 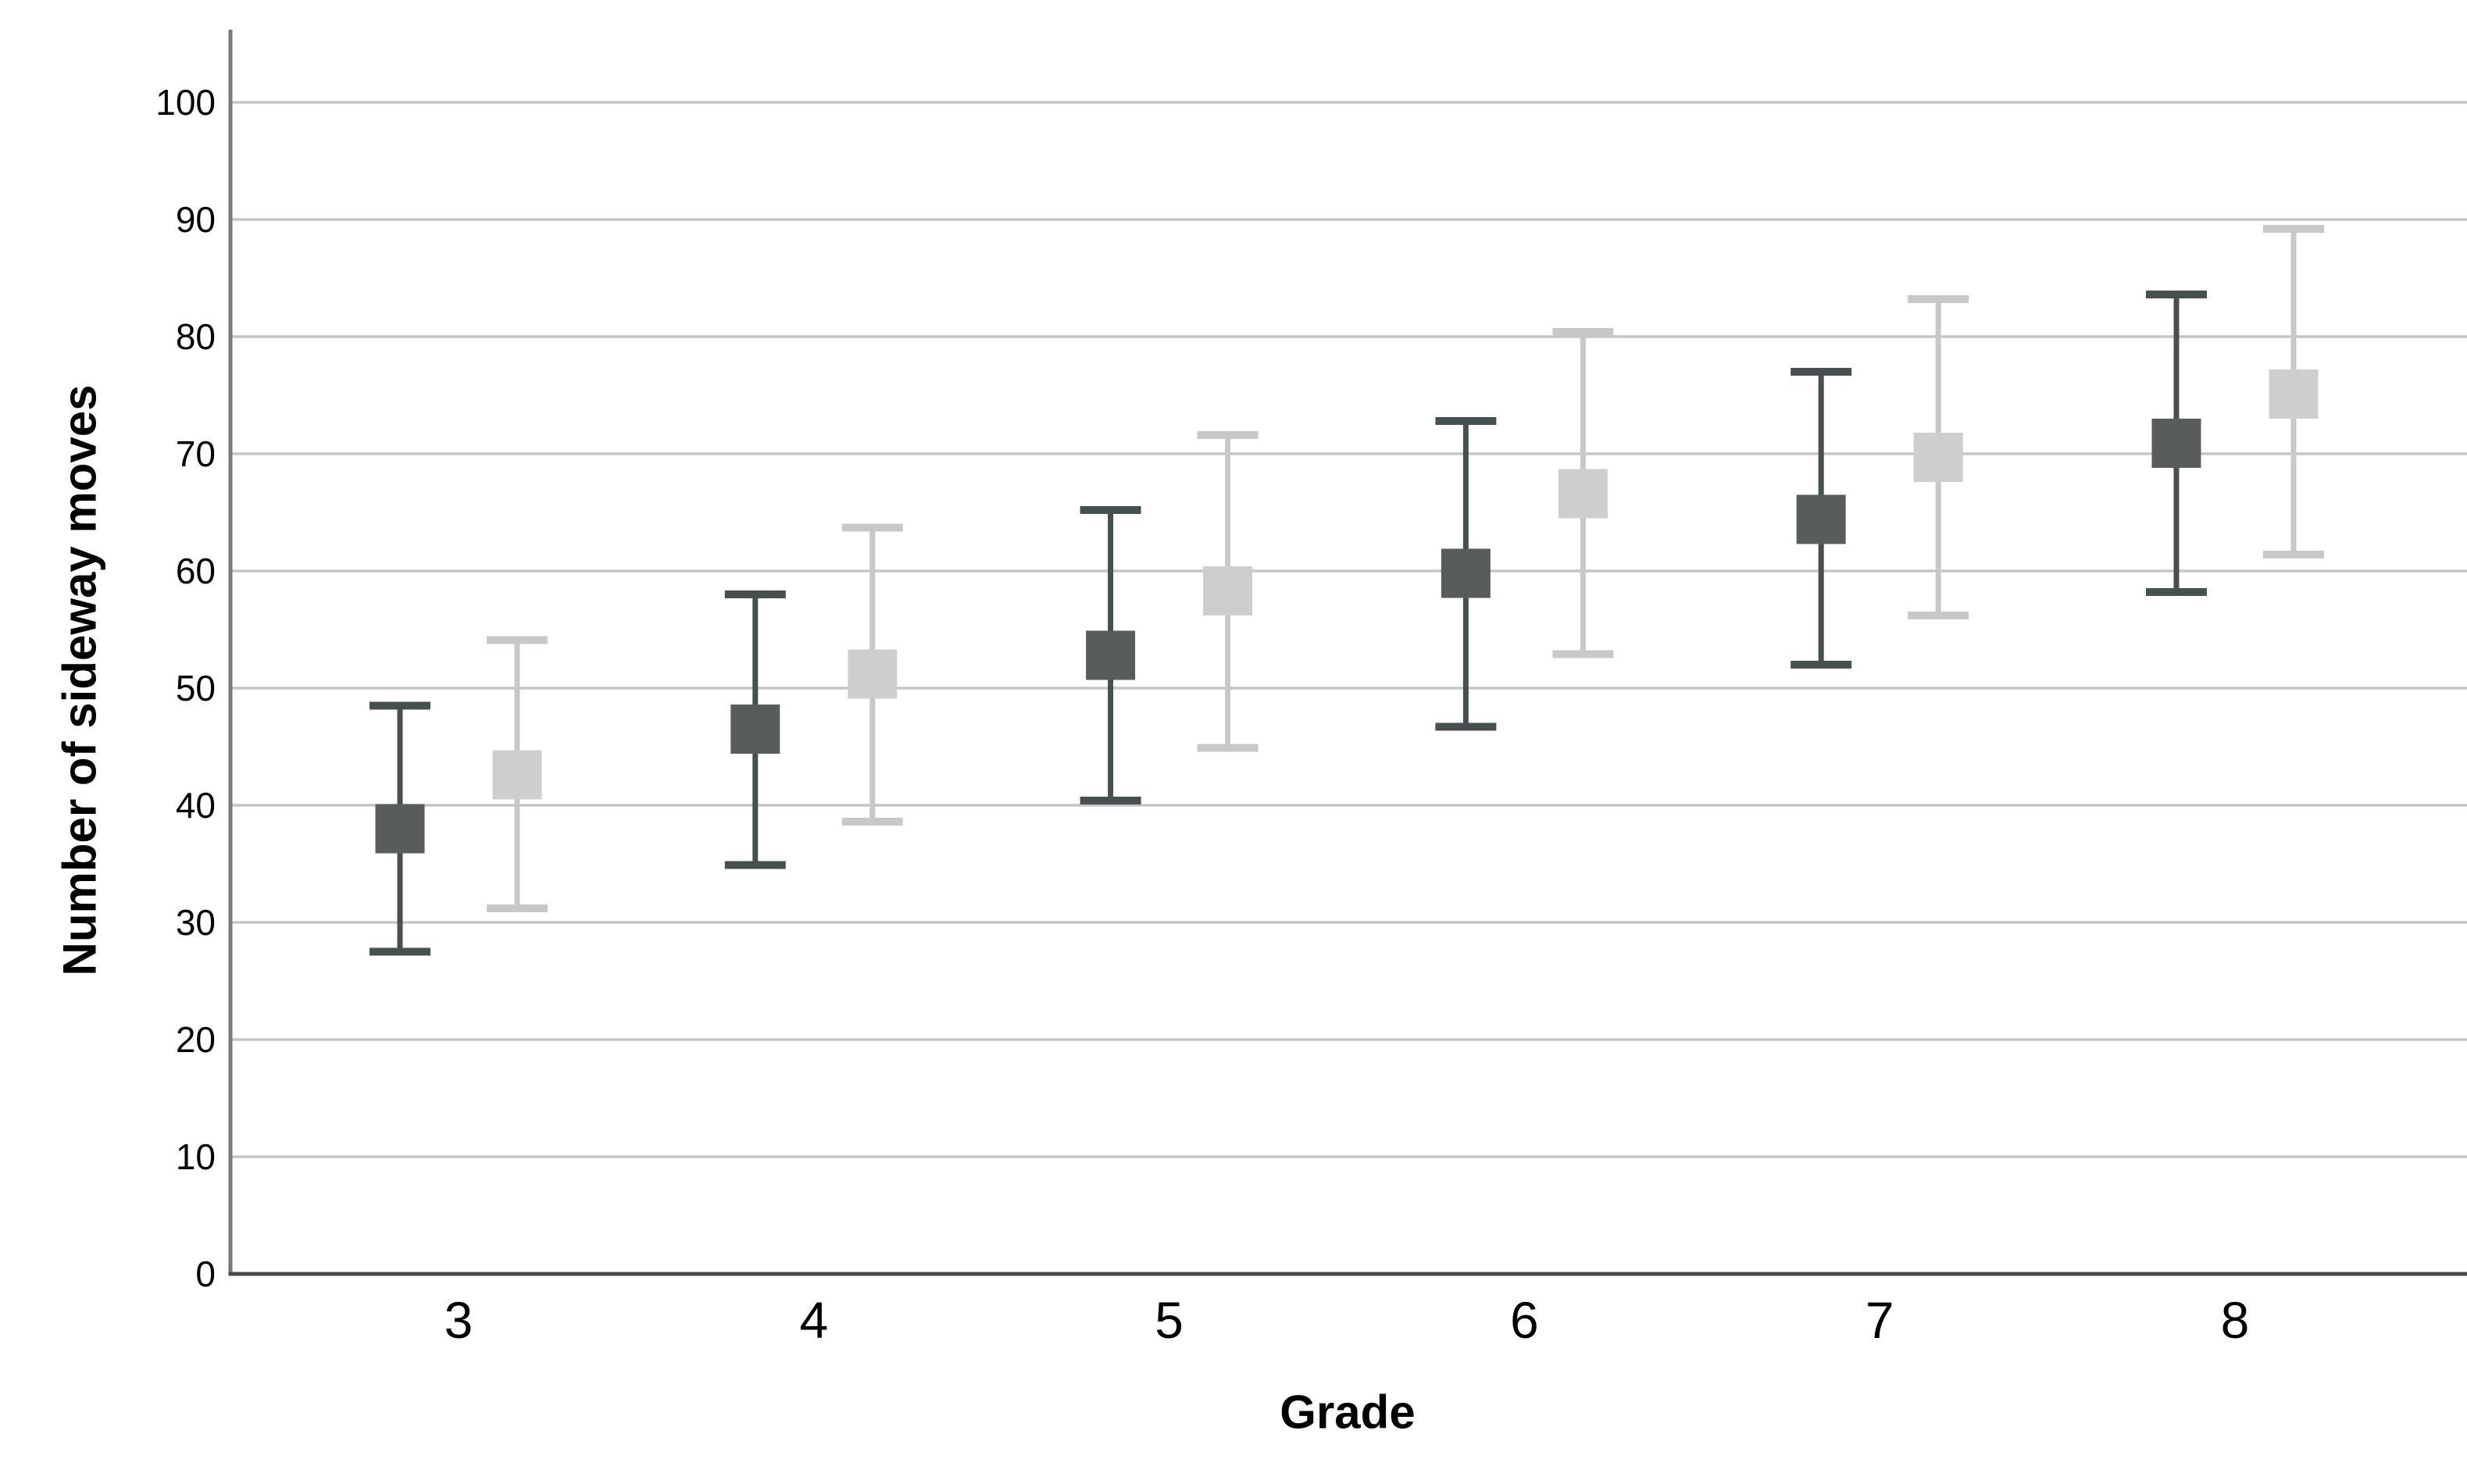 I want to click on errorbar-group-grade-4-light-gray, so click(x=872, y=674).